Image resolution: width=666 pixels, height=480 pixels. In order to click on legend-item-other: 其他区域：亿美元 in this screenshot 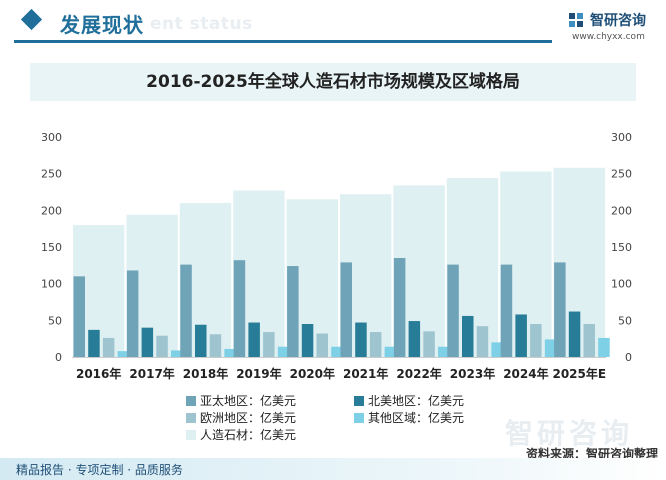, I will do `click(409, 418)`.